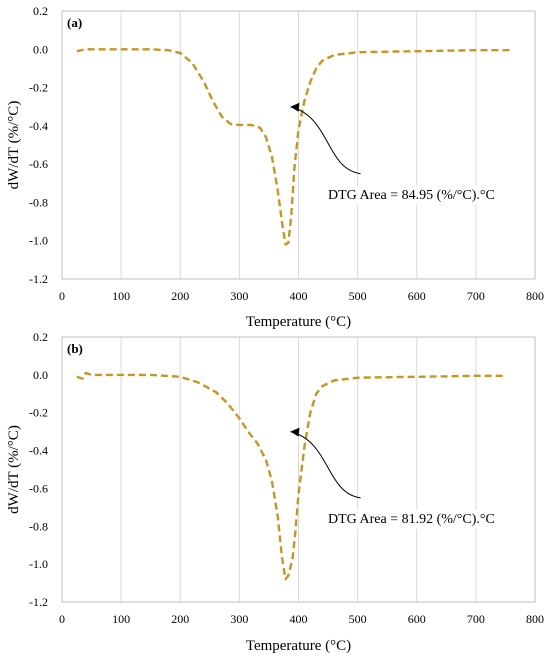 The image size is (550, 656). I want to click on annotation-label: DTG Area = 81.92 (%/°C).°C, so click(411, 519).